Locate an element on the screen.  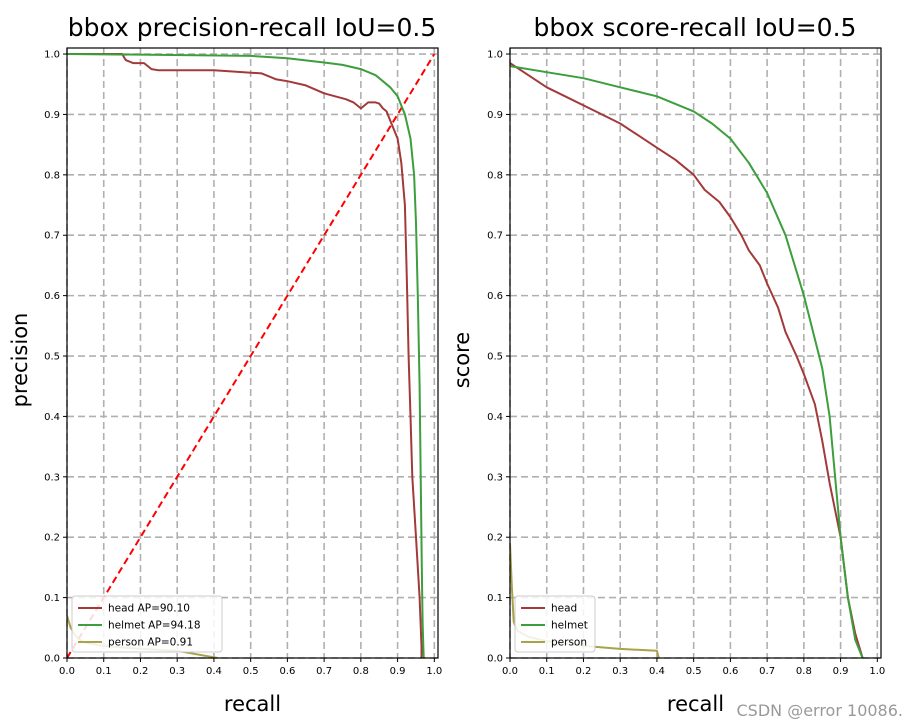
legend-label-person: person AP=0.91 is located at coordinates (150, 643).